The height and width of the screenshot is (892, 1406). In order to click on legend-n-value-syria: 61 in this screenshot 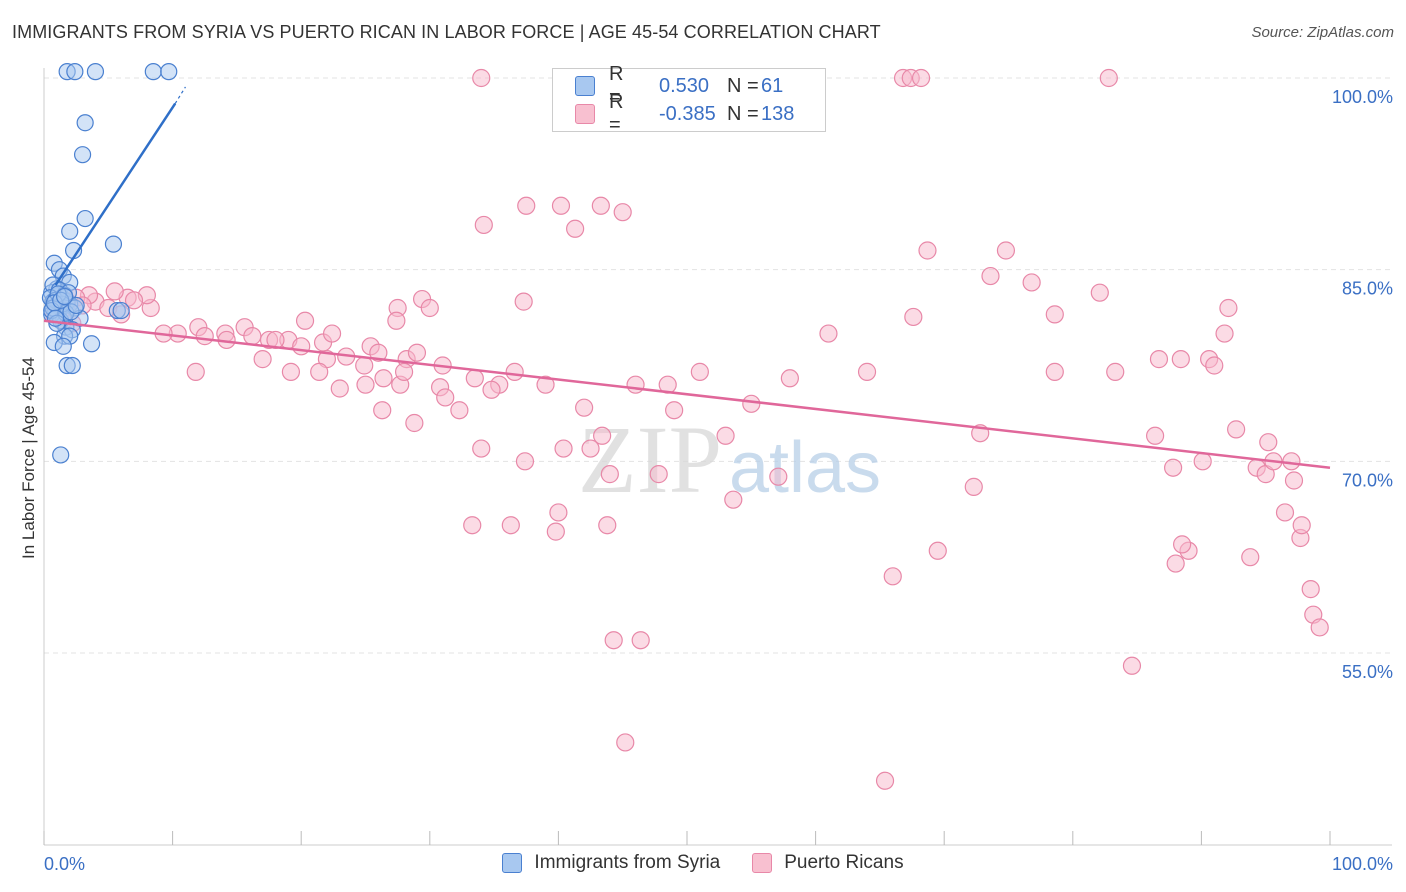, I will do `click(772, 85)`.